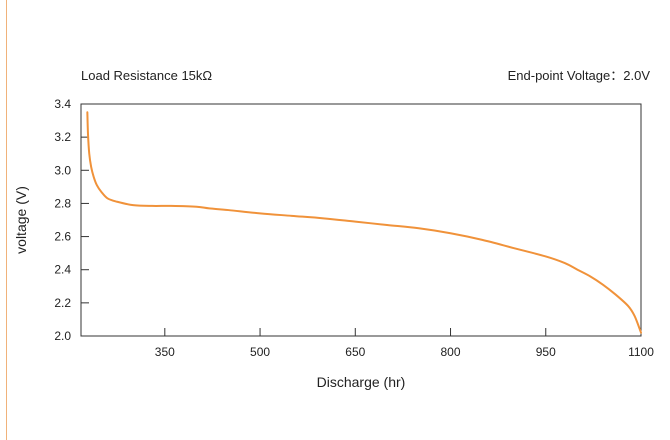 The height and width of the screenshot is (440, 670). I want to click on y-tick-label: 2.6, so click(62, 237).